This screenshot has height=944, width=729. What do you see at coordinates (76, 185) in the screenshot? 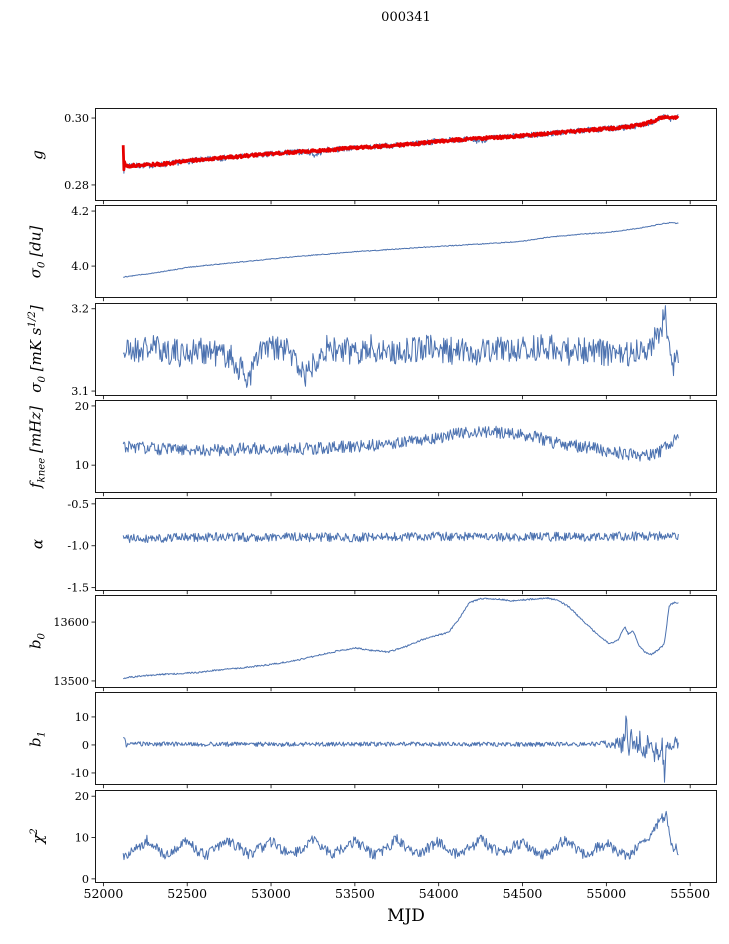
I see `y-tick-label: 0.28` at bounding box center [76, 185].